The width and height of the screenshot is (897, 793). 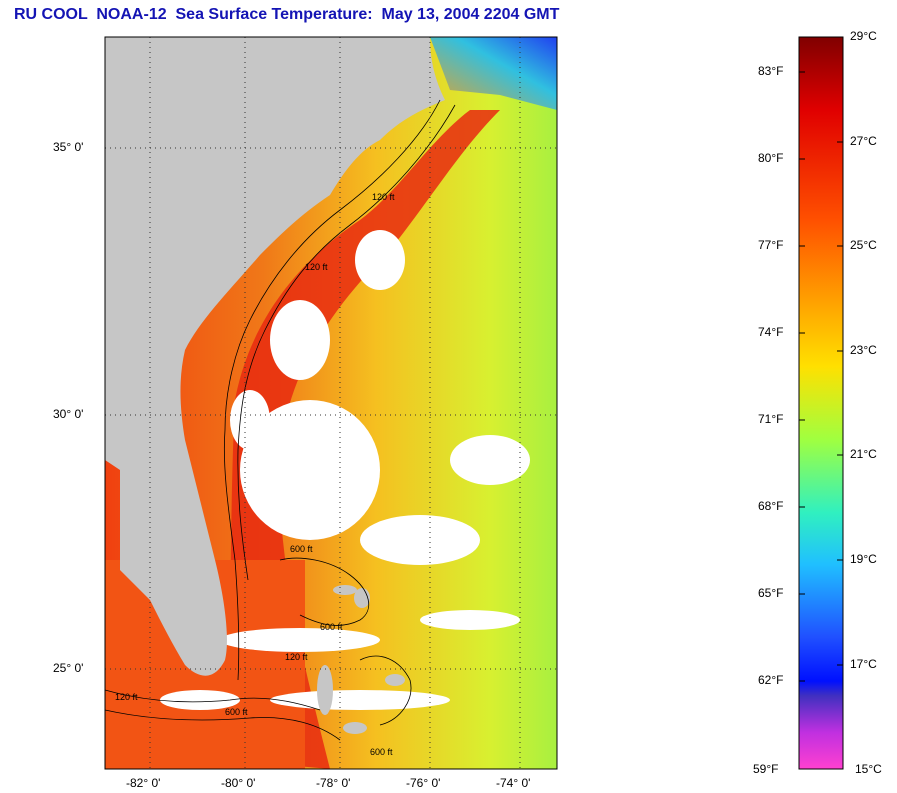 What do you see at coordinates (771, 506) in the screenshot?
I see `colorbar-f-label: 68°F` at bounding box center [771, 506].